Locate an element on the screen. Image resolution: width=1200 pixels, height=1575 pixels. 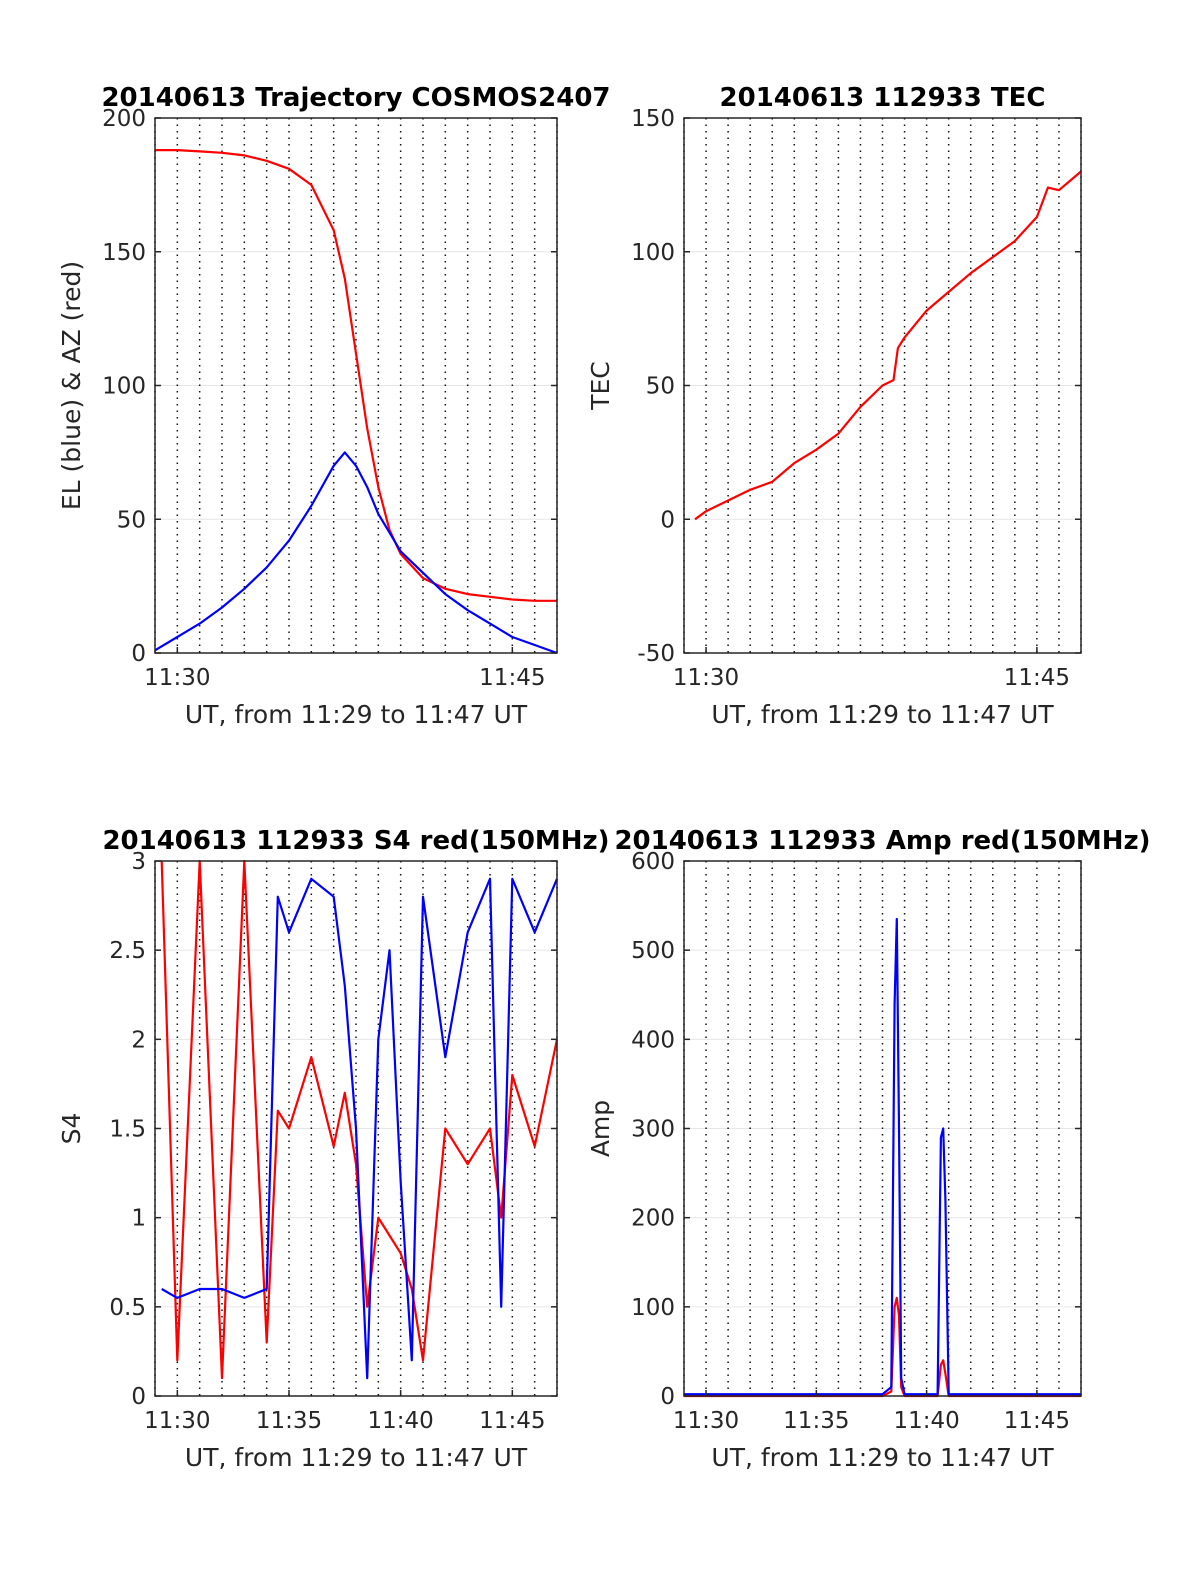
chart-title: 20140613 112933 S4 red(150MHz) is located at coordinates (355, 841).